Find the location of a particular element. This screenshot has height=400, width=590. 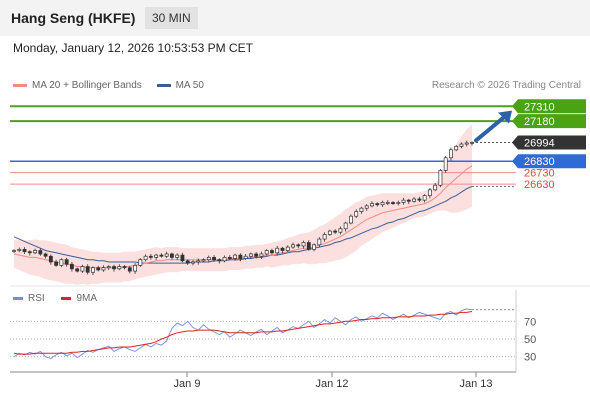

price-legend: MA 20 + Bollinger Bands MA 50 is located at coordinates (114, 85).